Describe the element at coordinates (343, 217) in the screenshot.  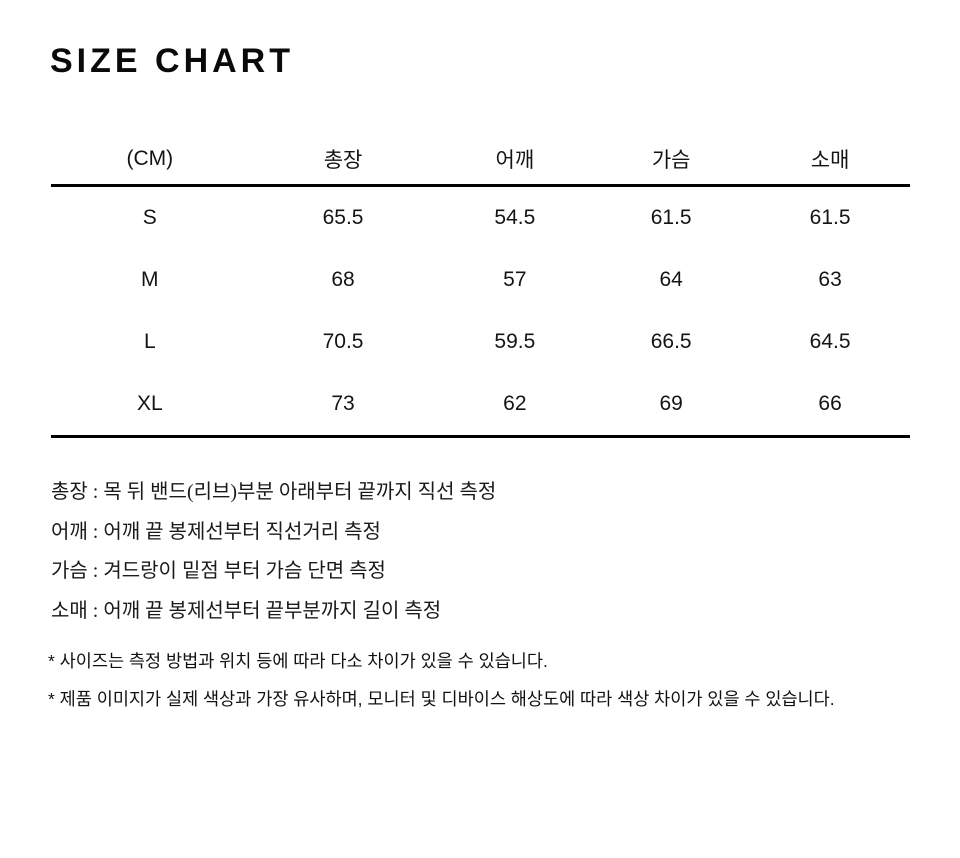
I see `measurement-value: 65.5` at that location.